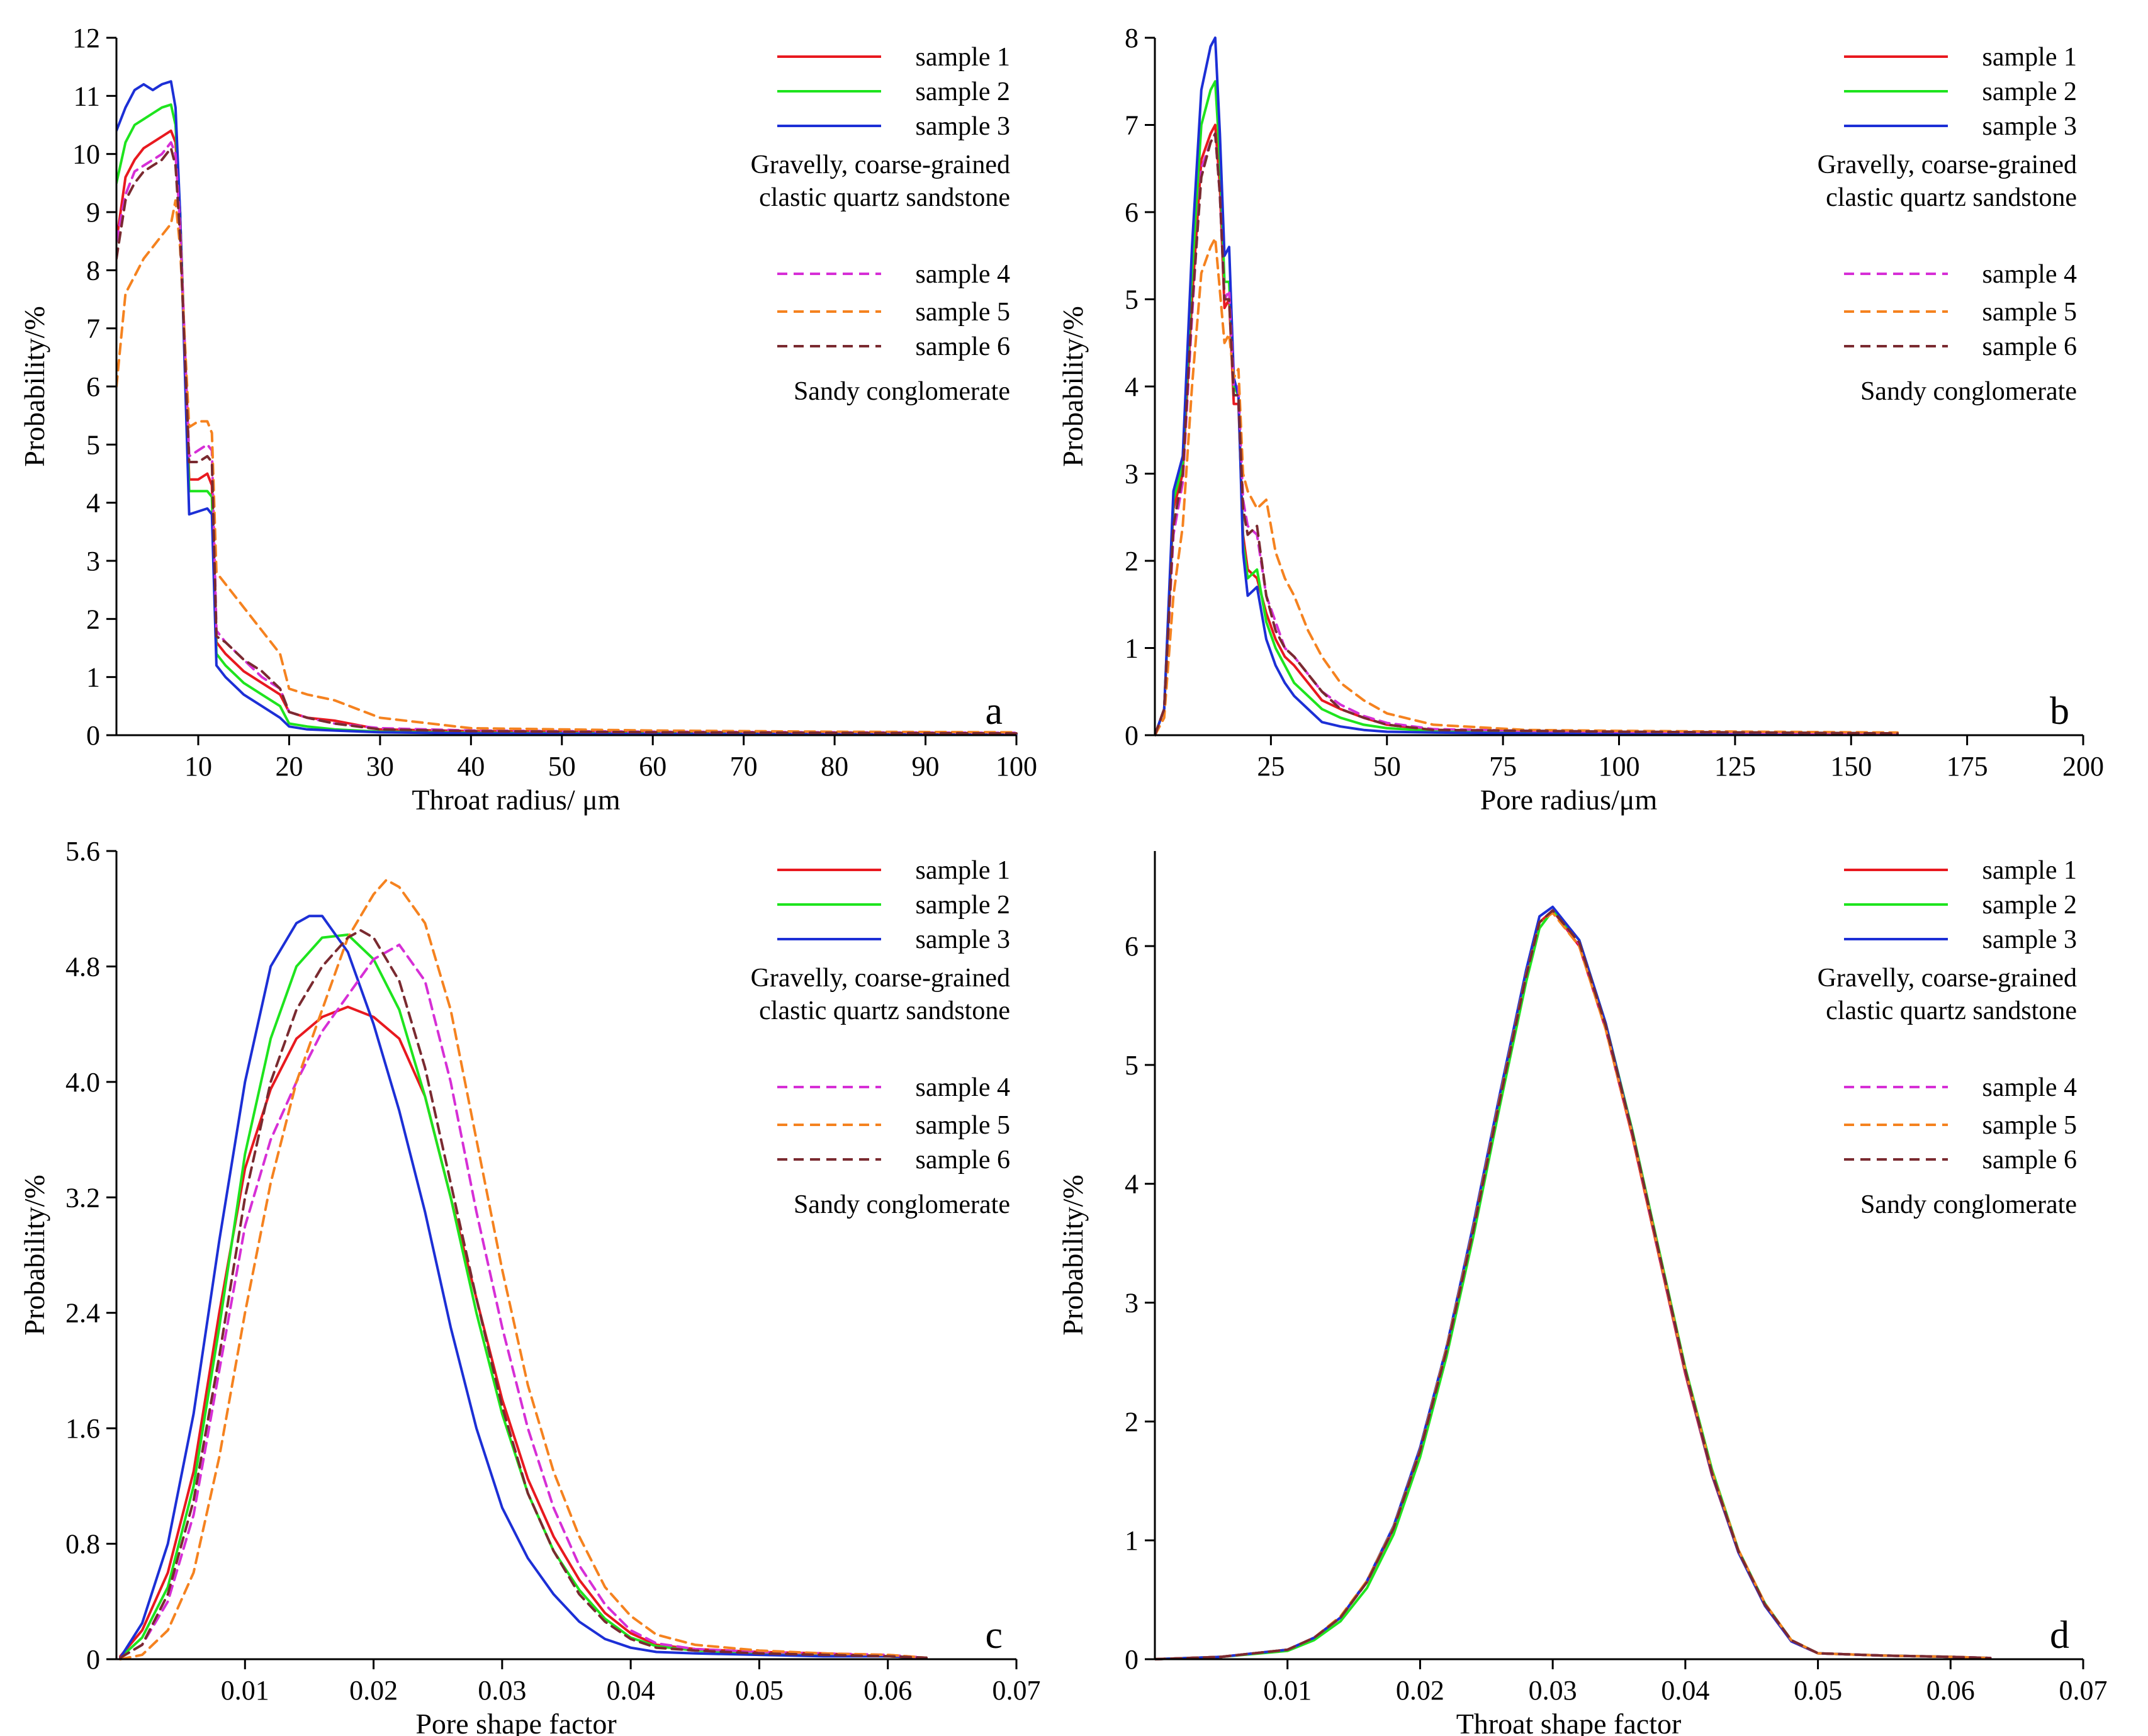 The image size is (2148, 1736). Describe the element at coordinates (471, 766) in the screenshot. I see `x-tick-label: 40` at that location.